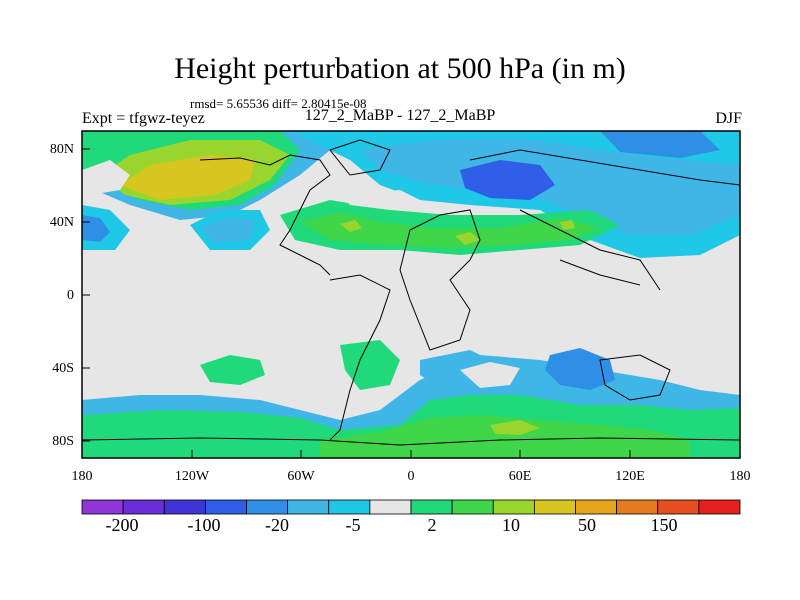 The width and height of the screenshot is (800, 600). I want to click on colorbar-label: -20, so click(277, 525).